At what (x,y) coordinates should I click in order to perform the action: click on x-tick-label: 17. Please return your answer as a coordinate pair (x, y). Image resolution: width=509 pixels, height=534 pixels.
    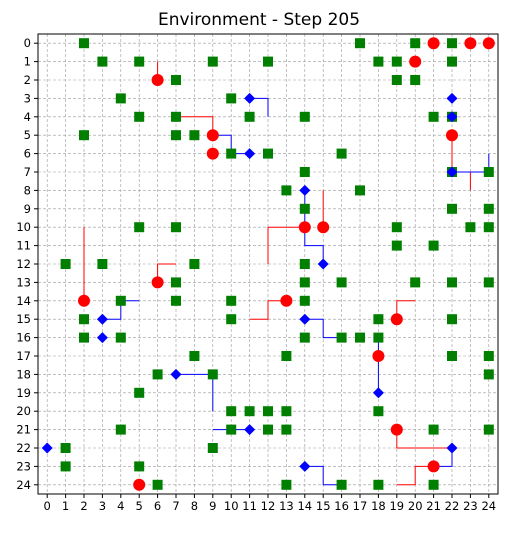
    Looking at the image, I should click on (360, 506).